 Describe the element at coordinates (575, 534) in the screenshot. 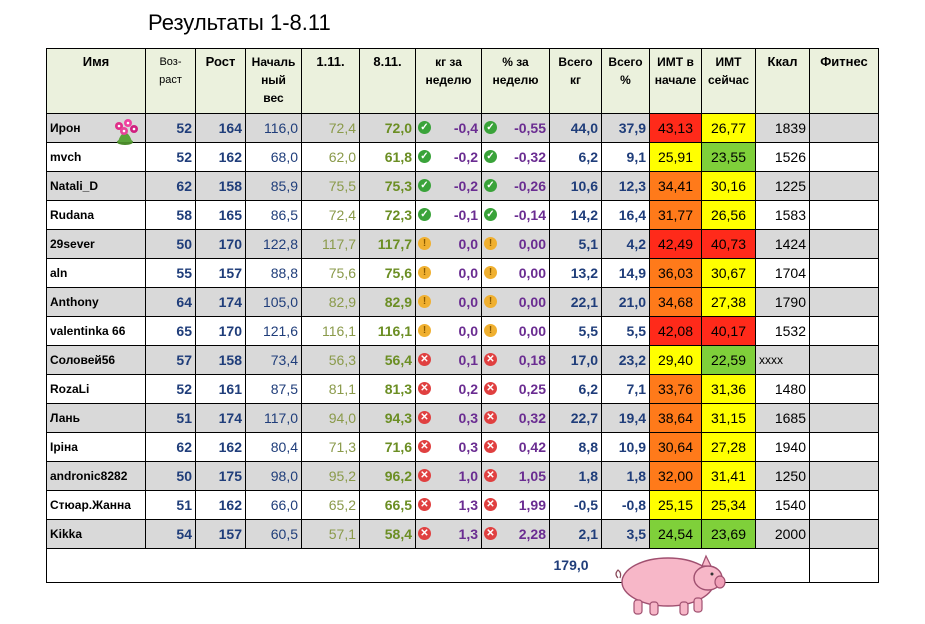

I see `cell-total-kg: 2,1` at that location.